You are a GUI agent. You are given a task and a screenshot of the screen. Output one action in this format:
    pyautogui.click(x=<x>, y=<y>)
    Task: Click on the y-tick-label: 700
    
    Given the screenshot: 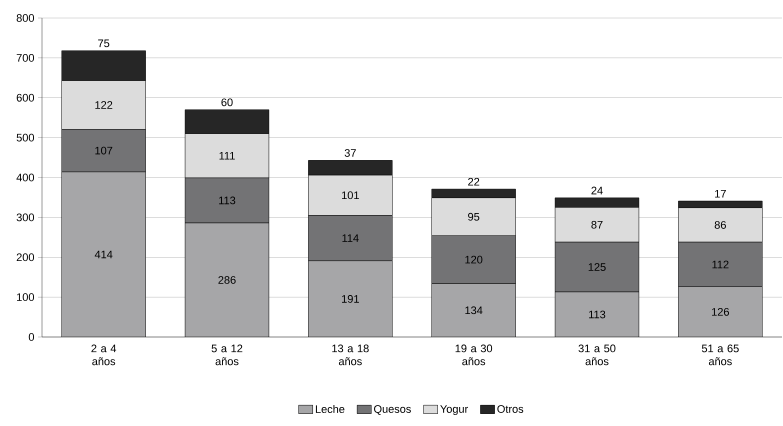 What is the action you would take?
    pyautogui.click(x=25, y=58)
    